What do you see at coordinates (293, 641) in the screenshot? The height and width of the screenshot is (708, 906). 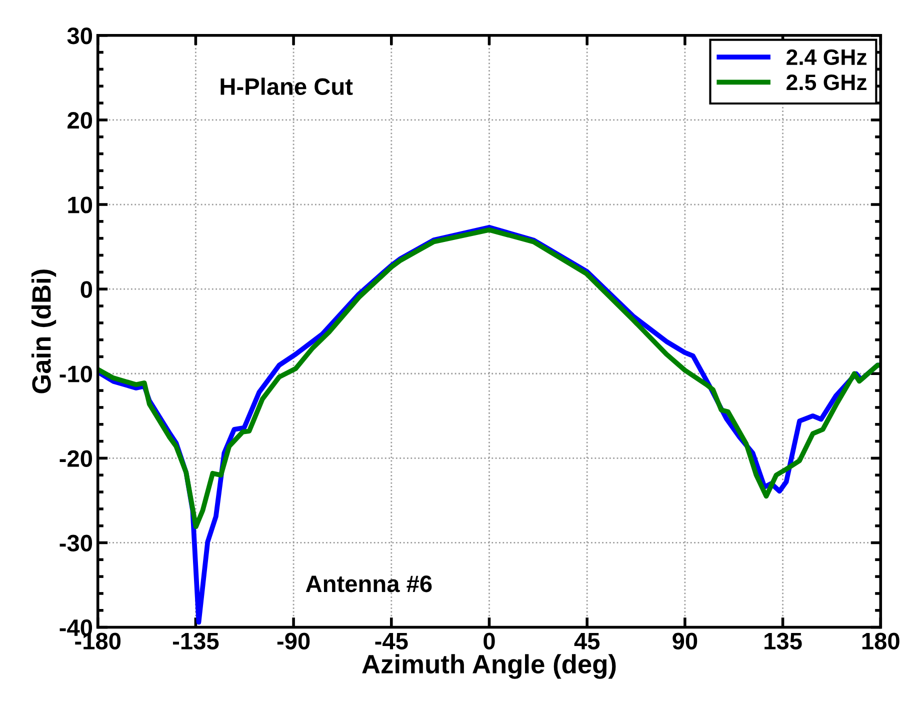 I see `x-tick-label: -90` at bounding box center [293, 641].